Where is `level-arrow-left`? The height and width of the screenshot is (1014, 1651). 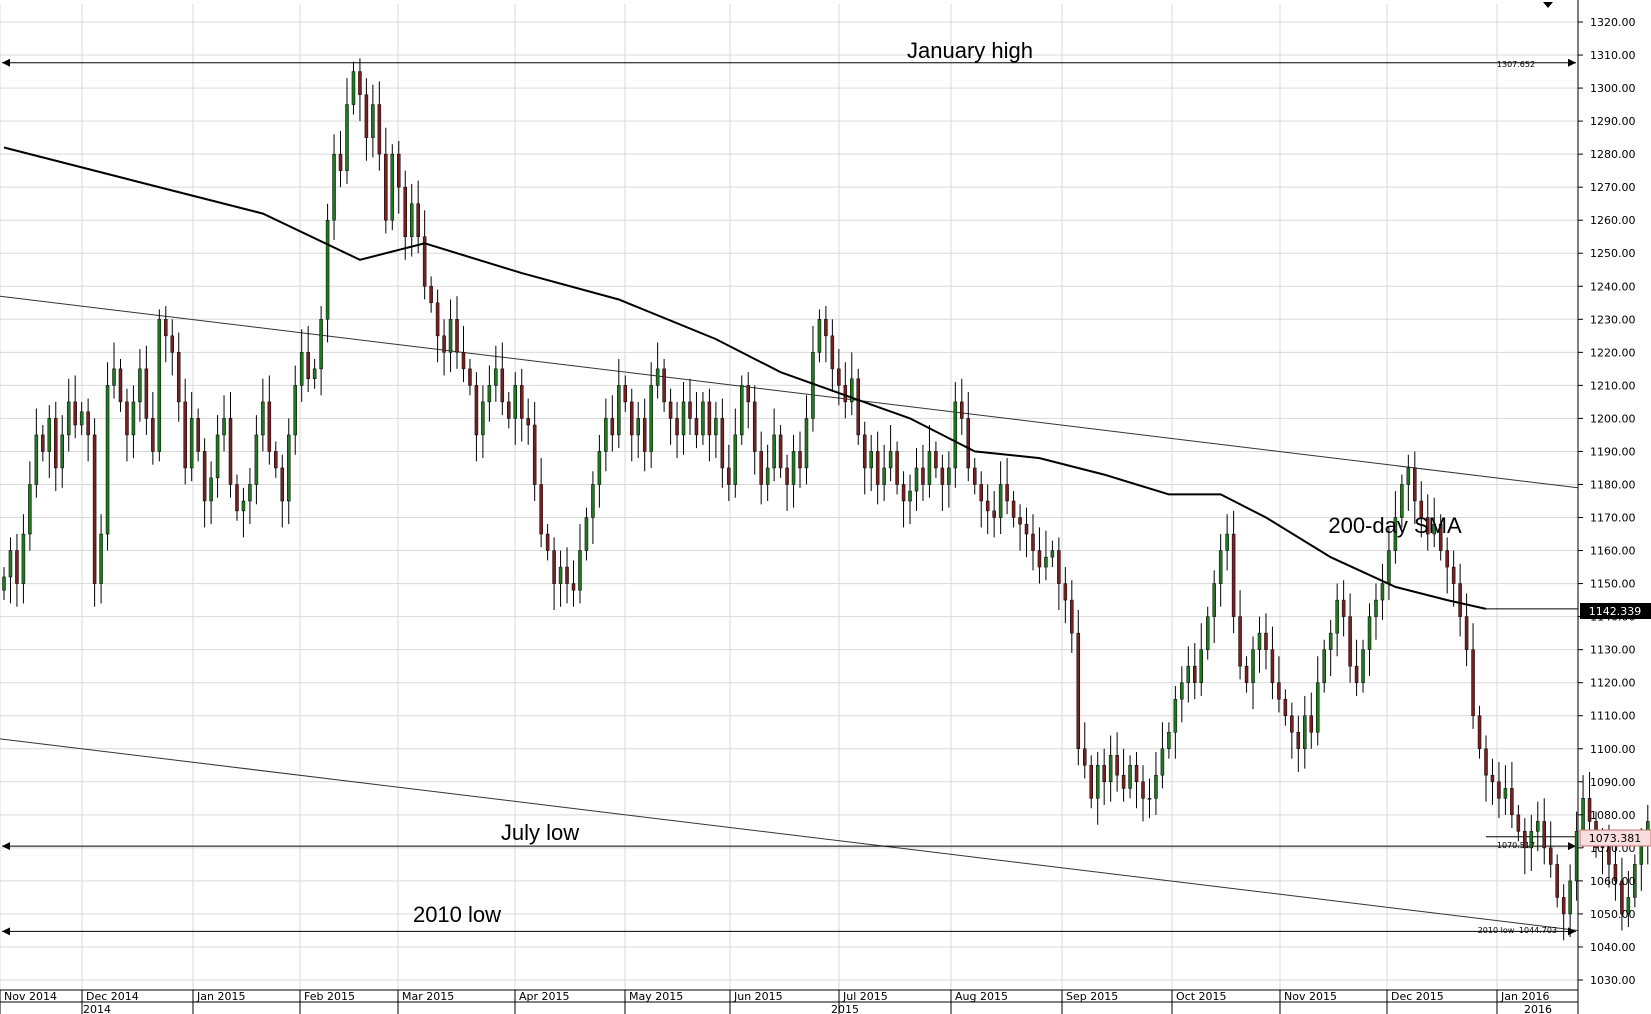 level-arrow-left is located at coordinates (6, 62).